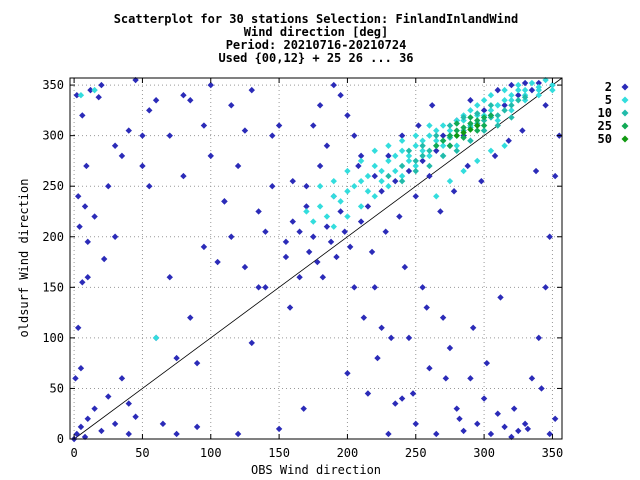 This screenshot has width=640, height=480. Describe the element at coordinates (608, 100) in the screenshot. I see `legend-label: 5` at that location.